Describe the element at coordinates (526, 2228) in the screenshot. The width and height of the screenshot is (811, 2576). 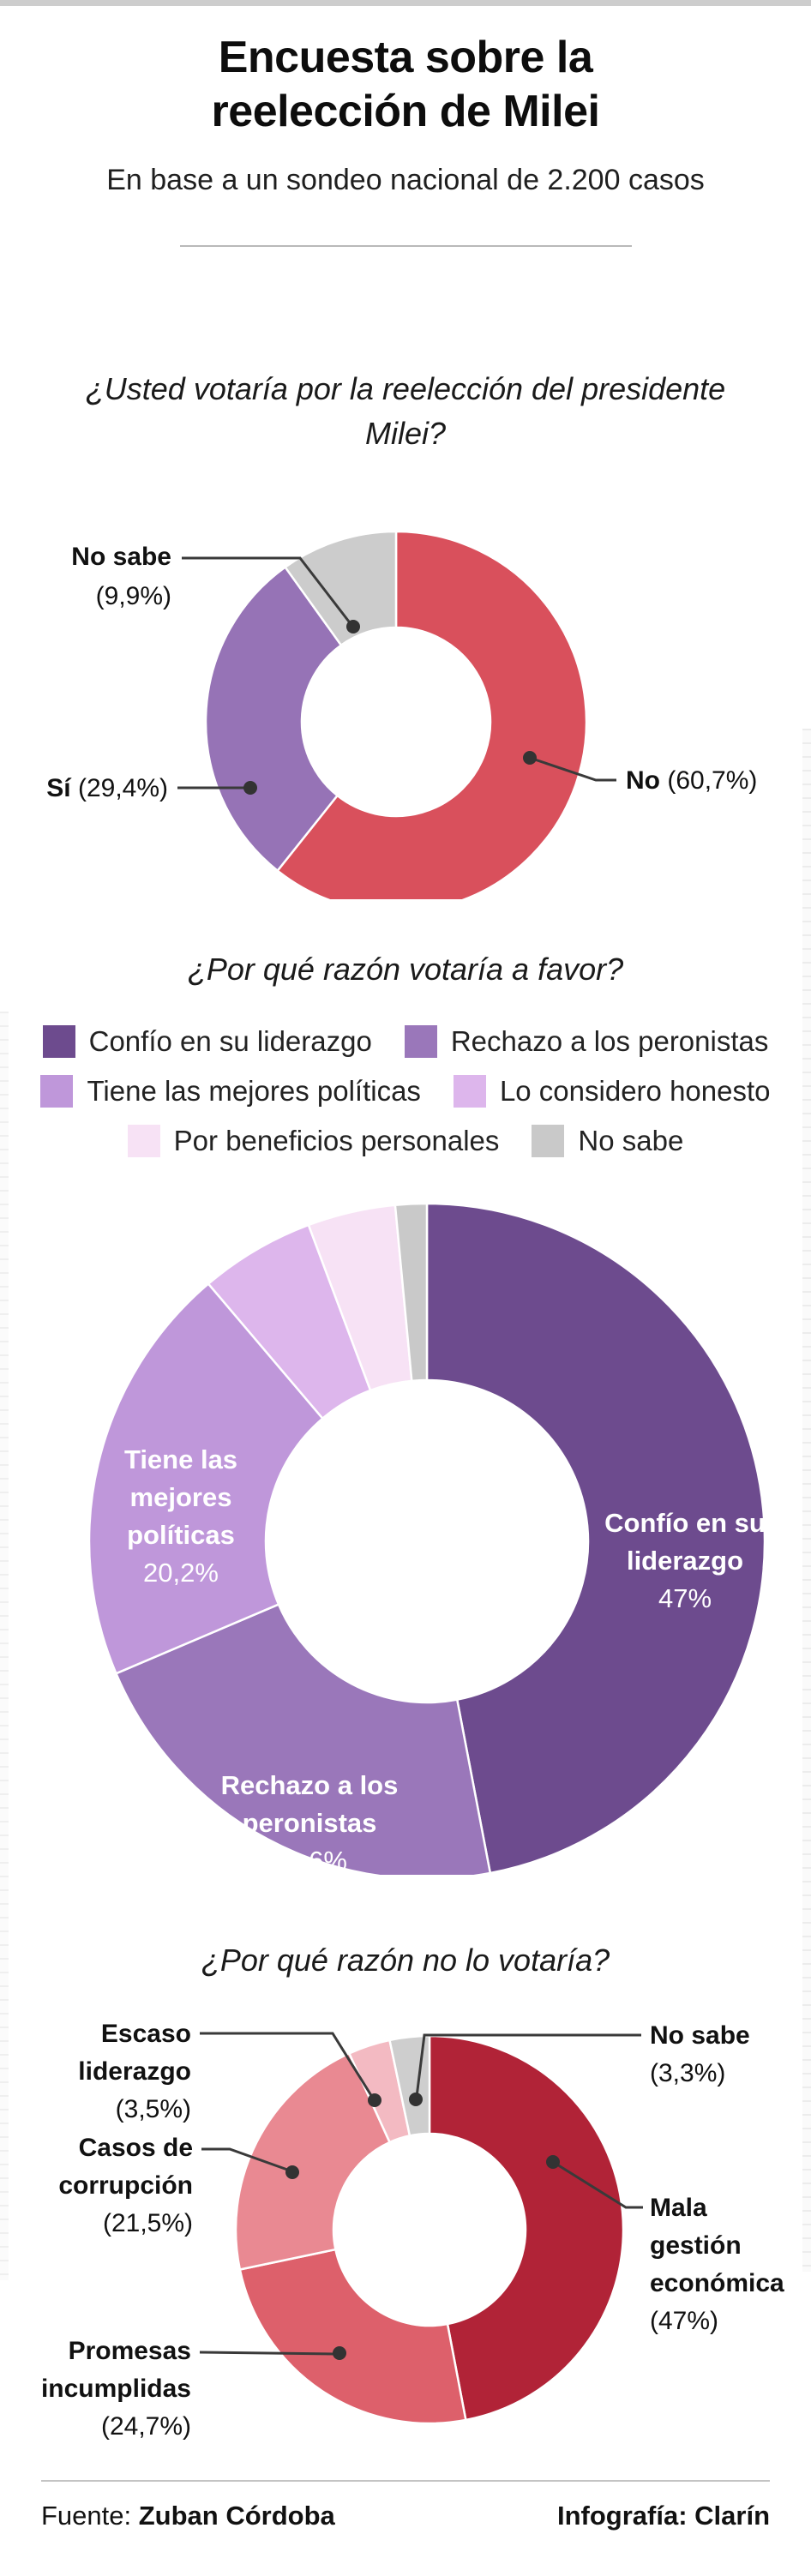
I see `slice-mala-gestio-n-econo-mica` at that location.